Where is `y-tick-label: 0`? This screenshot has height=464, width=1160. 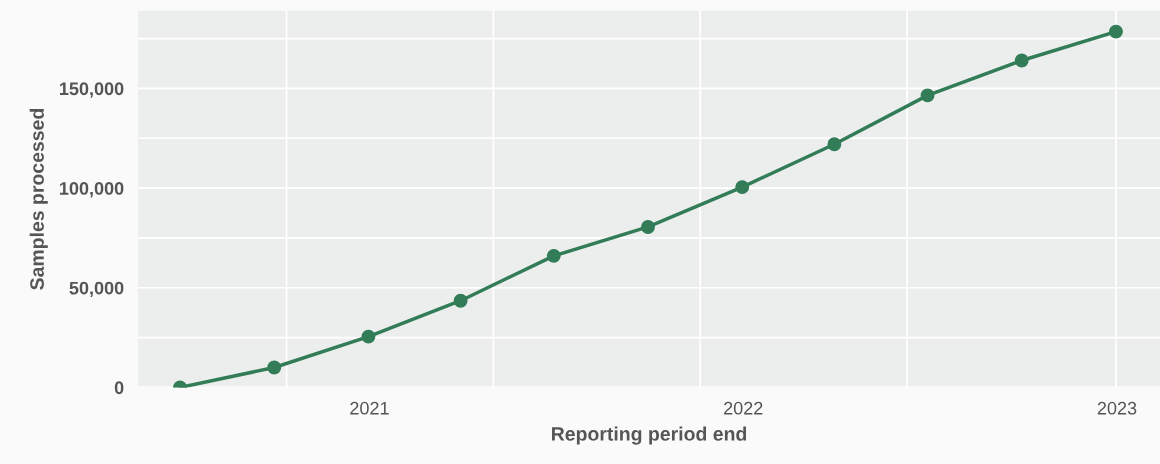 y-tick-label: 0 is located at coordinates (119, 388).